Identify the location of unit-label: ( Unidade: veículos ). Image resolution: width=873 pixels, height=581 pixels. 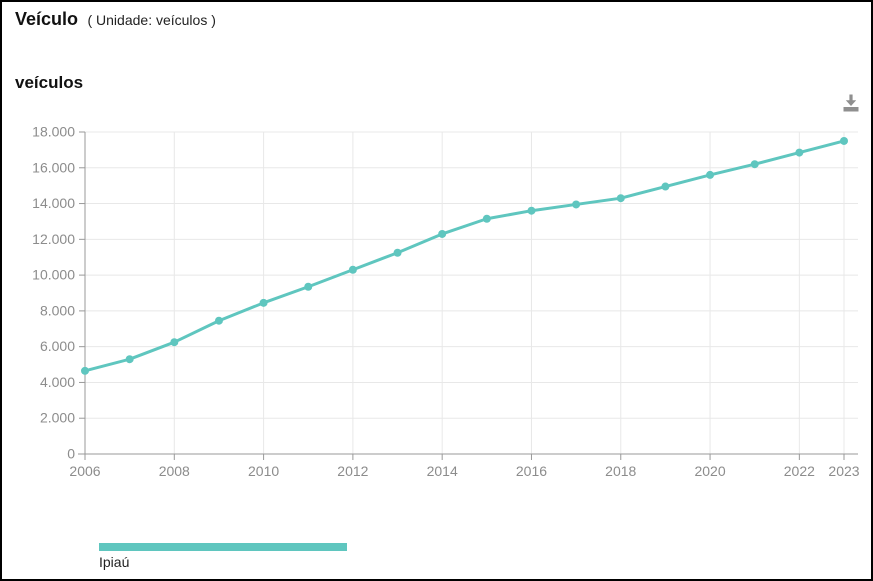
(151, 20).